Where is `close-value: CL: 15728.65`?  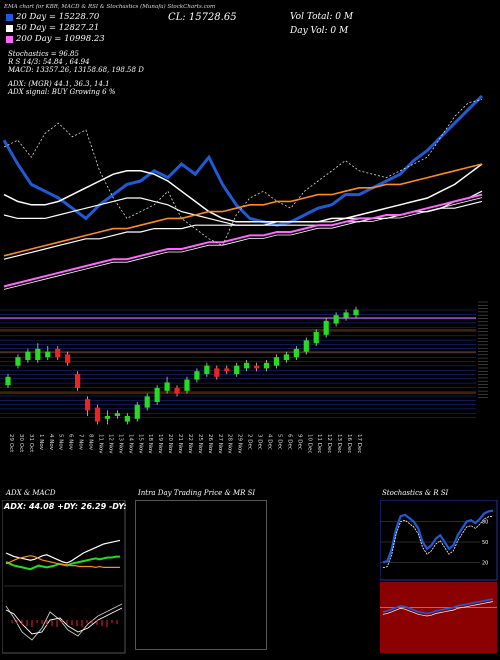 close-value: CL: 15728.65 is located at coordinates (202, 17).